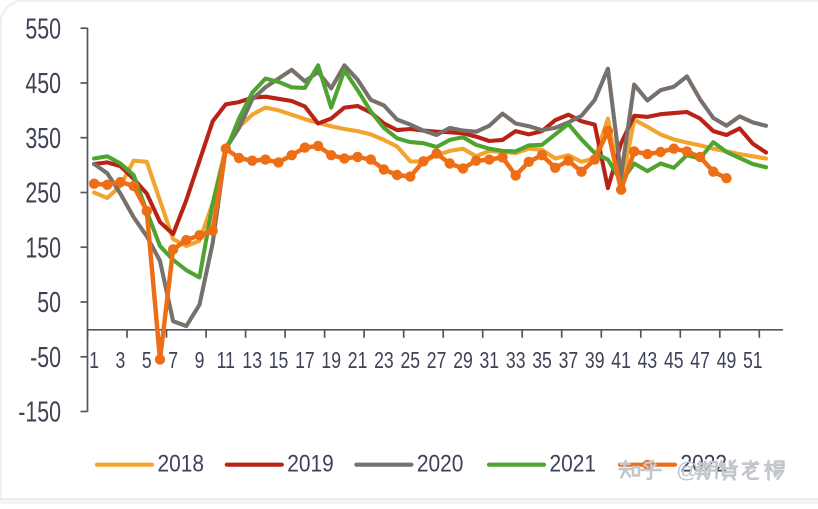 The height and width of the screenshot is (509, 818). What do you see at coordinates (384, 361) in the screenshot?
I see `svg-text: 23` at bounding box center [384, 361].